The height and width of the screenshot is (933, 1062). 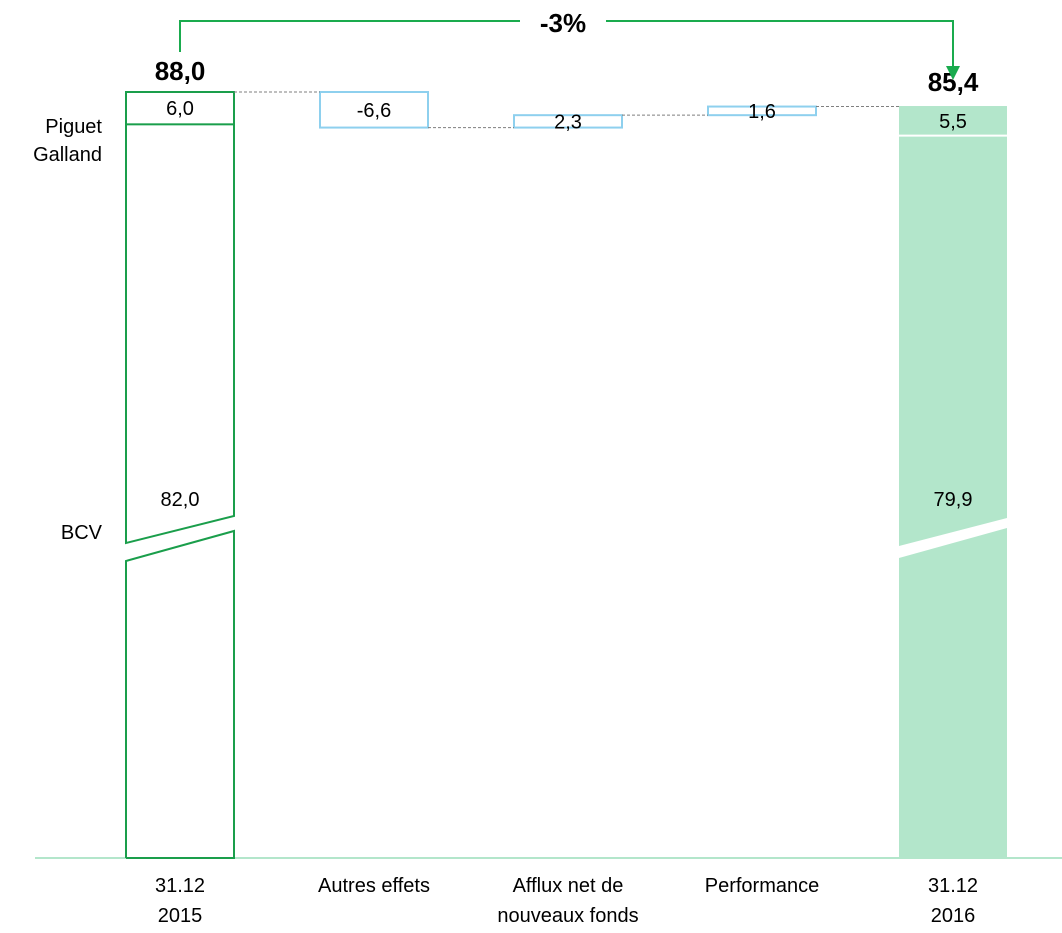 What do you see at coordinates (953, 122) in the screenshot?
I see `data-label-end-piguet-galland: 5,5` at bounding box center [953, 122].